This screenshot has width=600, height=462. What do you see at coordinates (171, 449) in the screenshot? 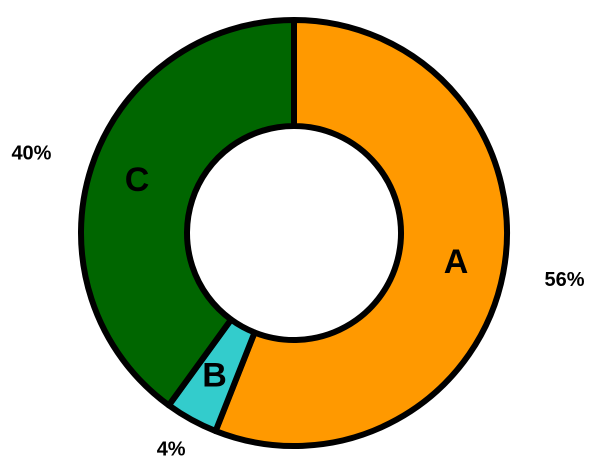
I see `value-label: 4%` at bounding box center [171, 449].